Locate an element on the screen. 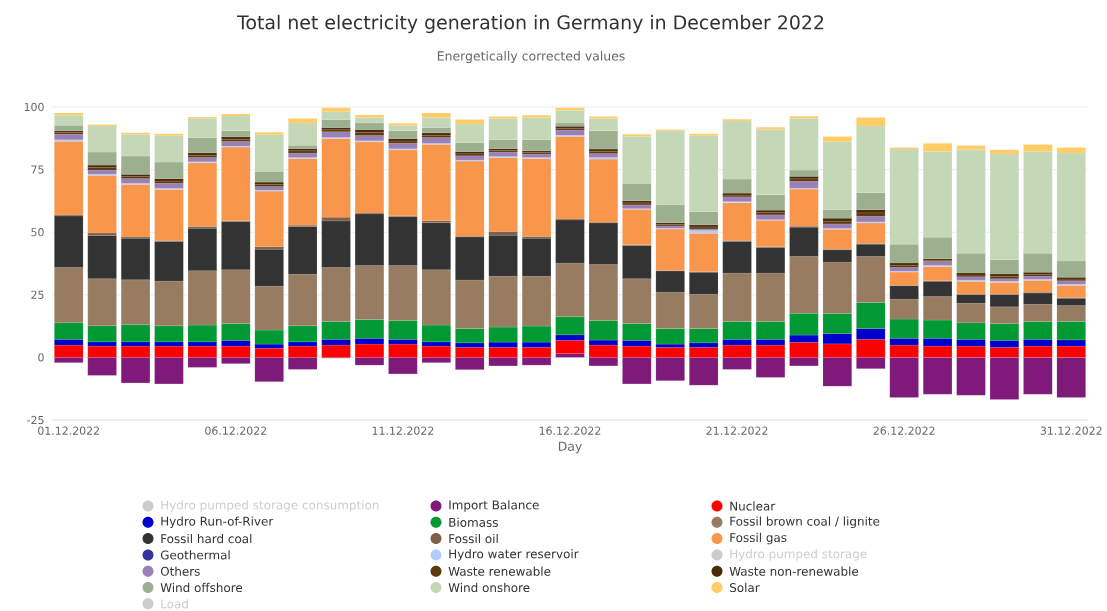  legend-label: Solar is located at coordinates (744, 587).